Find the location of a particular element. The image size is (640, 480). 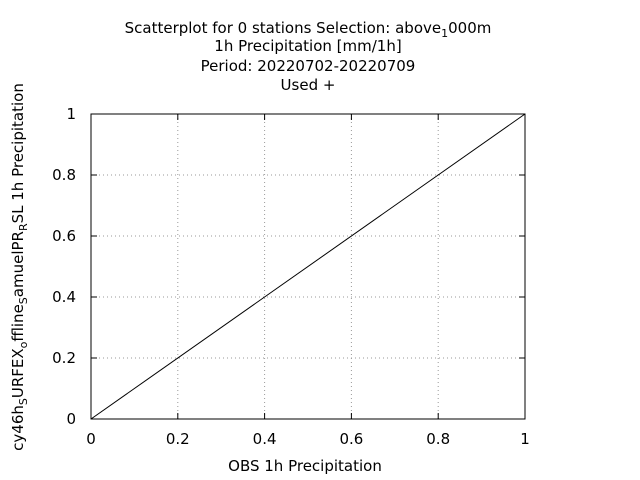

text-part: SL 1h Precipitation is located at coordinates (18, 153).